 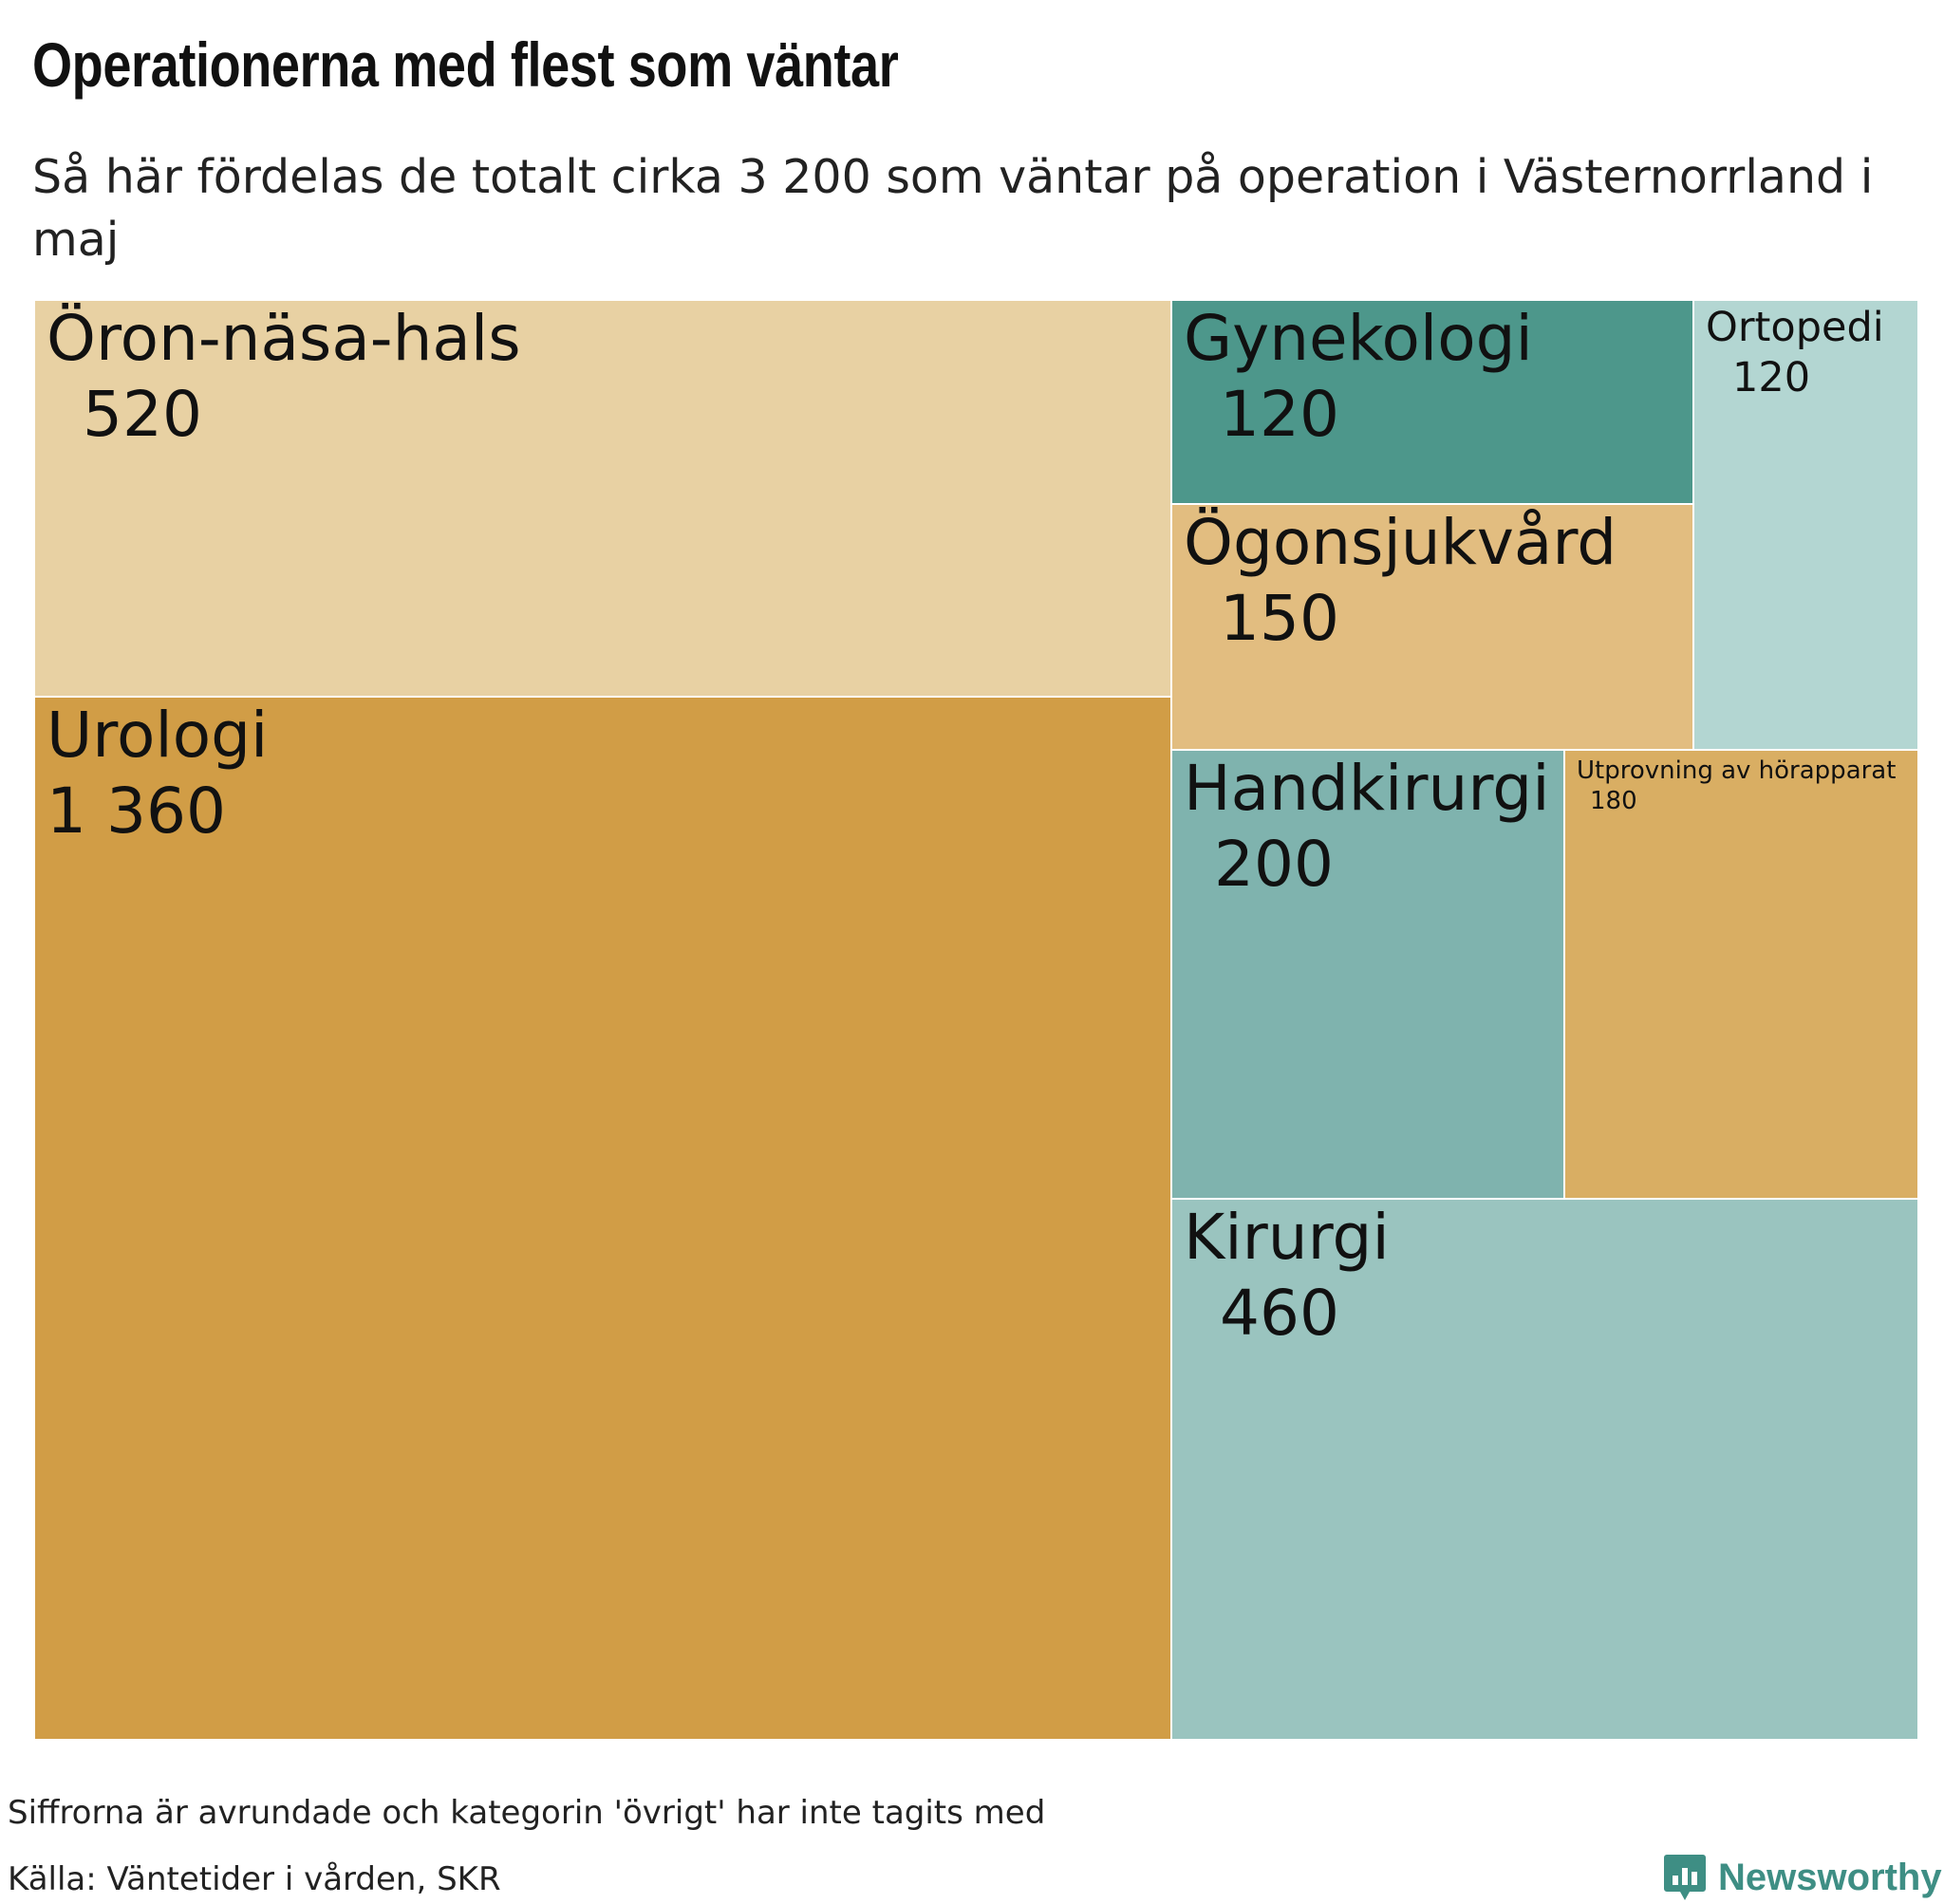 What do you see at coordinates (466, 64) in the screenshot?
I see `chart-title: Operationerna med flest som väntar` at bounding box center [466, 64].